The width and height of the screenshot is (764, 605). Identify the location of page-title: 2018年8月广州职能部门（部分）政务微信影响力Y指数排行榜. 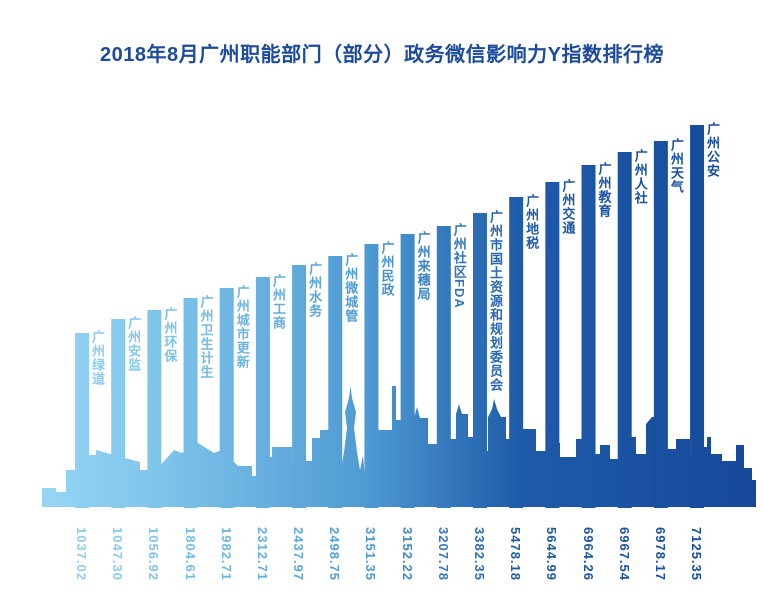
(382, 55).